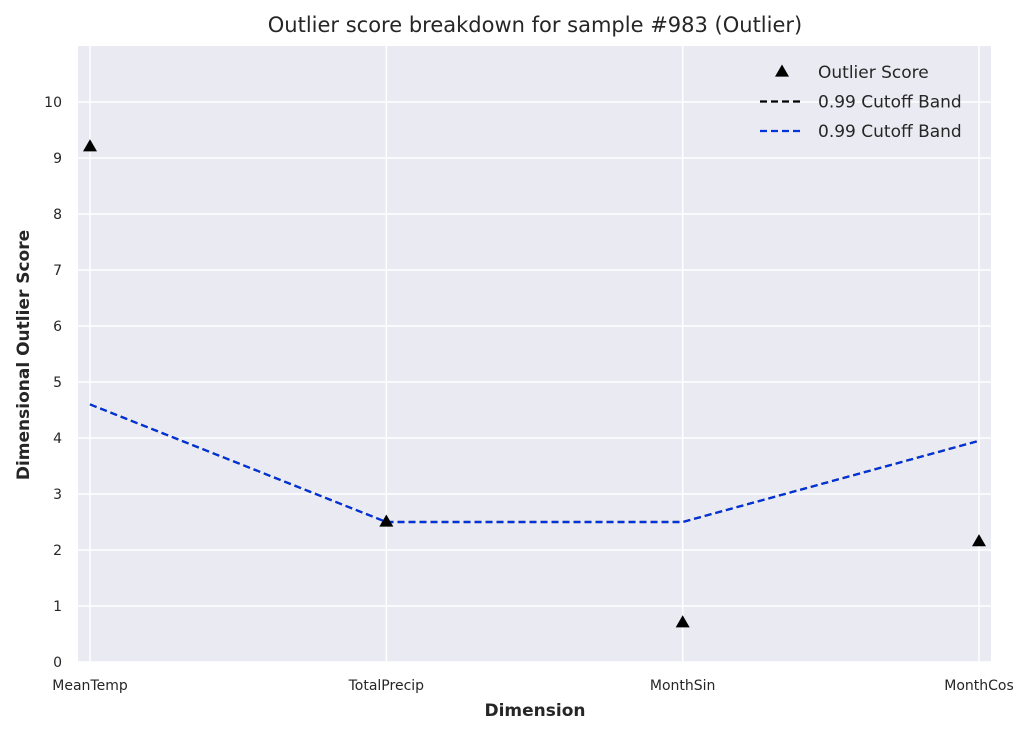 This screenshot has width=1033, height=739. I want to click on y-tick-label: 0, so click(57, 663).